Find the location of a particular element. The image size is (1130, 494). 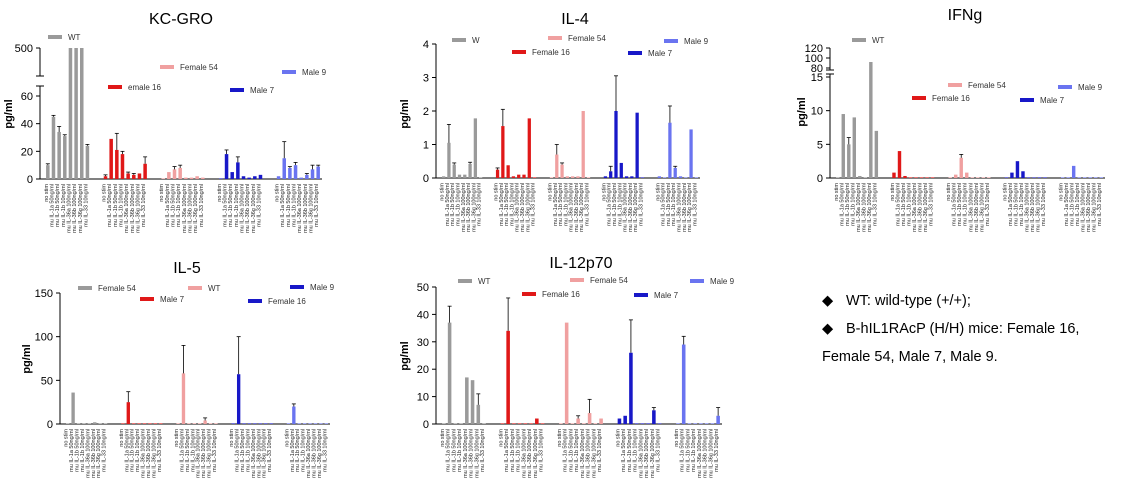

y-tick-label: 100 is located at coordinates (44, 338).